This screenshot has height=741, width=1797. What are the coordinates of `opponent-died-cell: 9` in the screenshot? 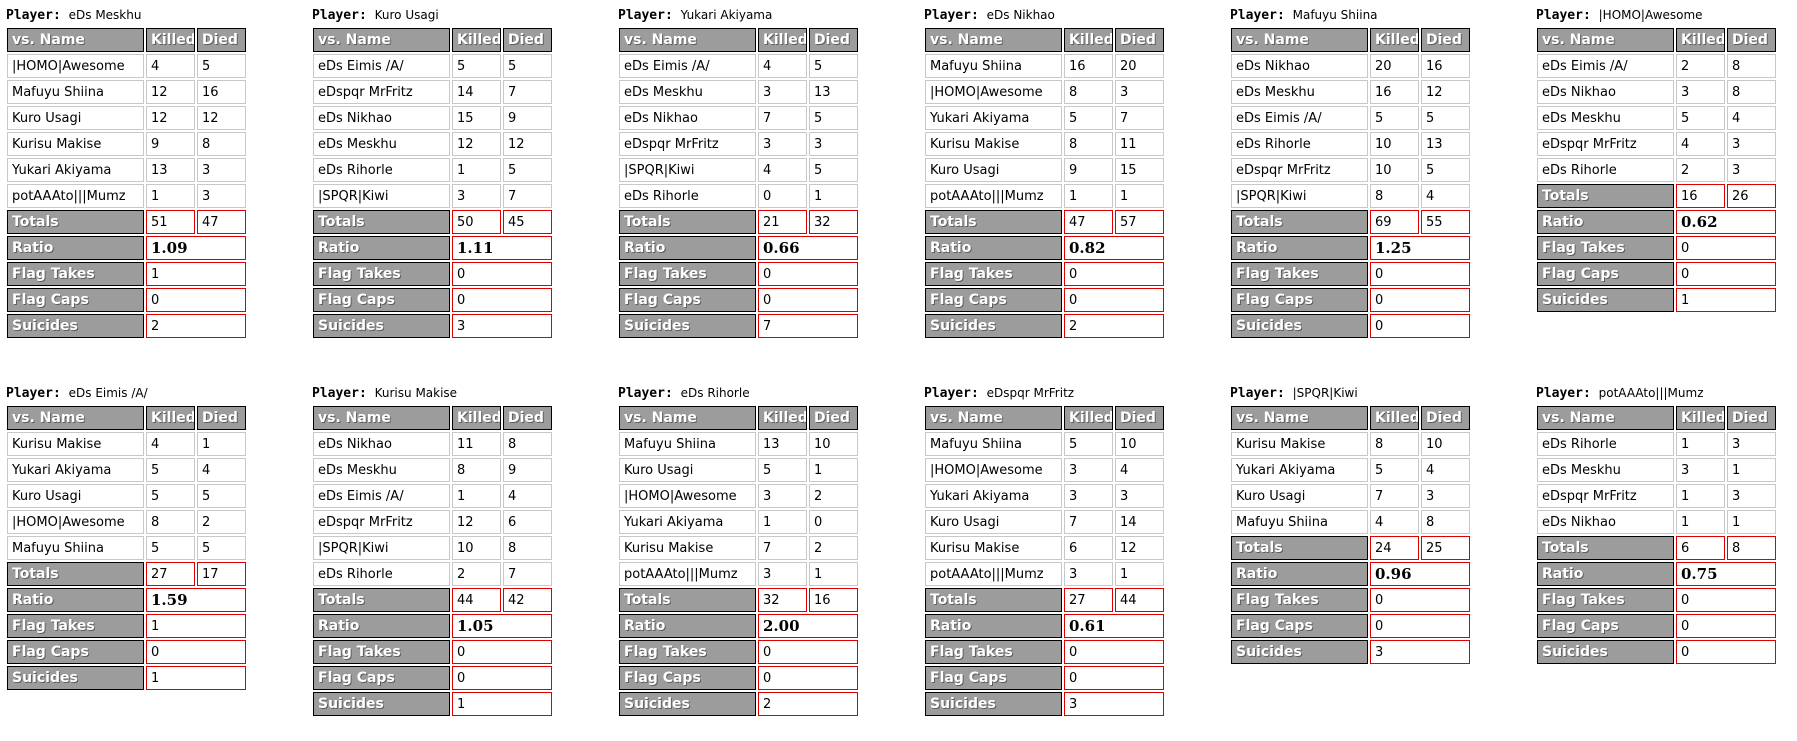 It's located at (527, 118).